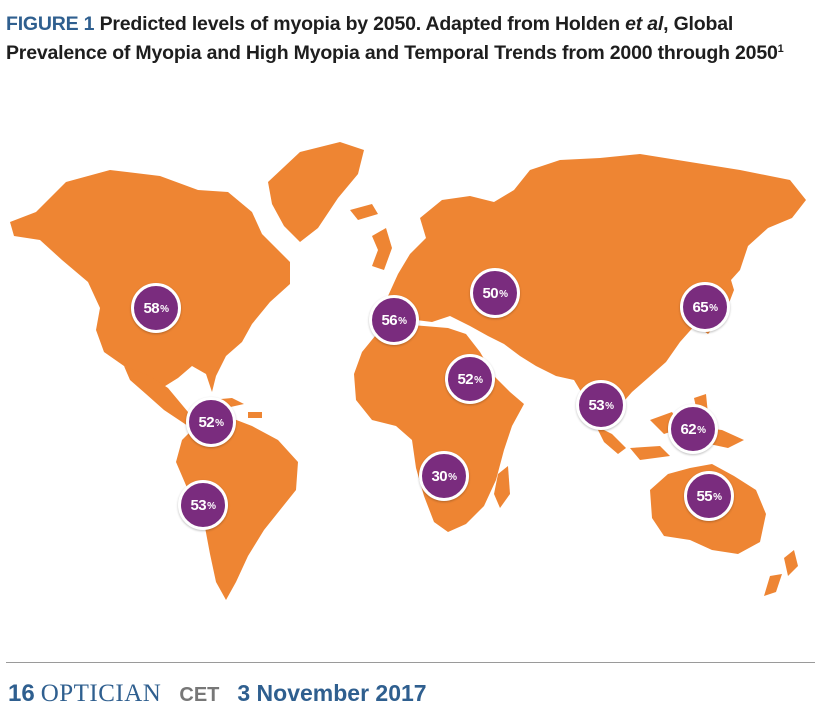 The image size is (823, 721). What do you see at coordinates (50, 24) in the screenshot?
I see `figure-label: FIGURE 1` at bounding box center [50, 24].